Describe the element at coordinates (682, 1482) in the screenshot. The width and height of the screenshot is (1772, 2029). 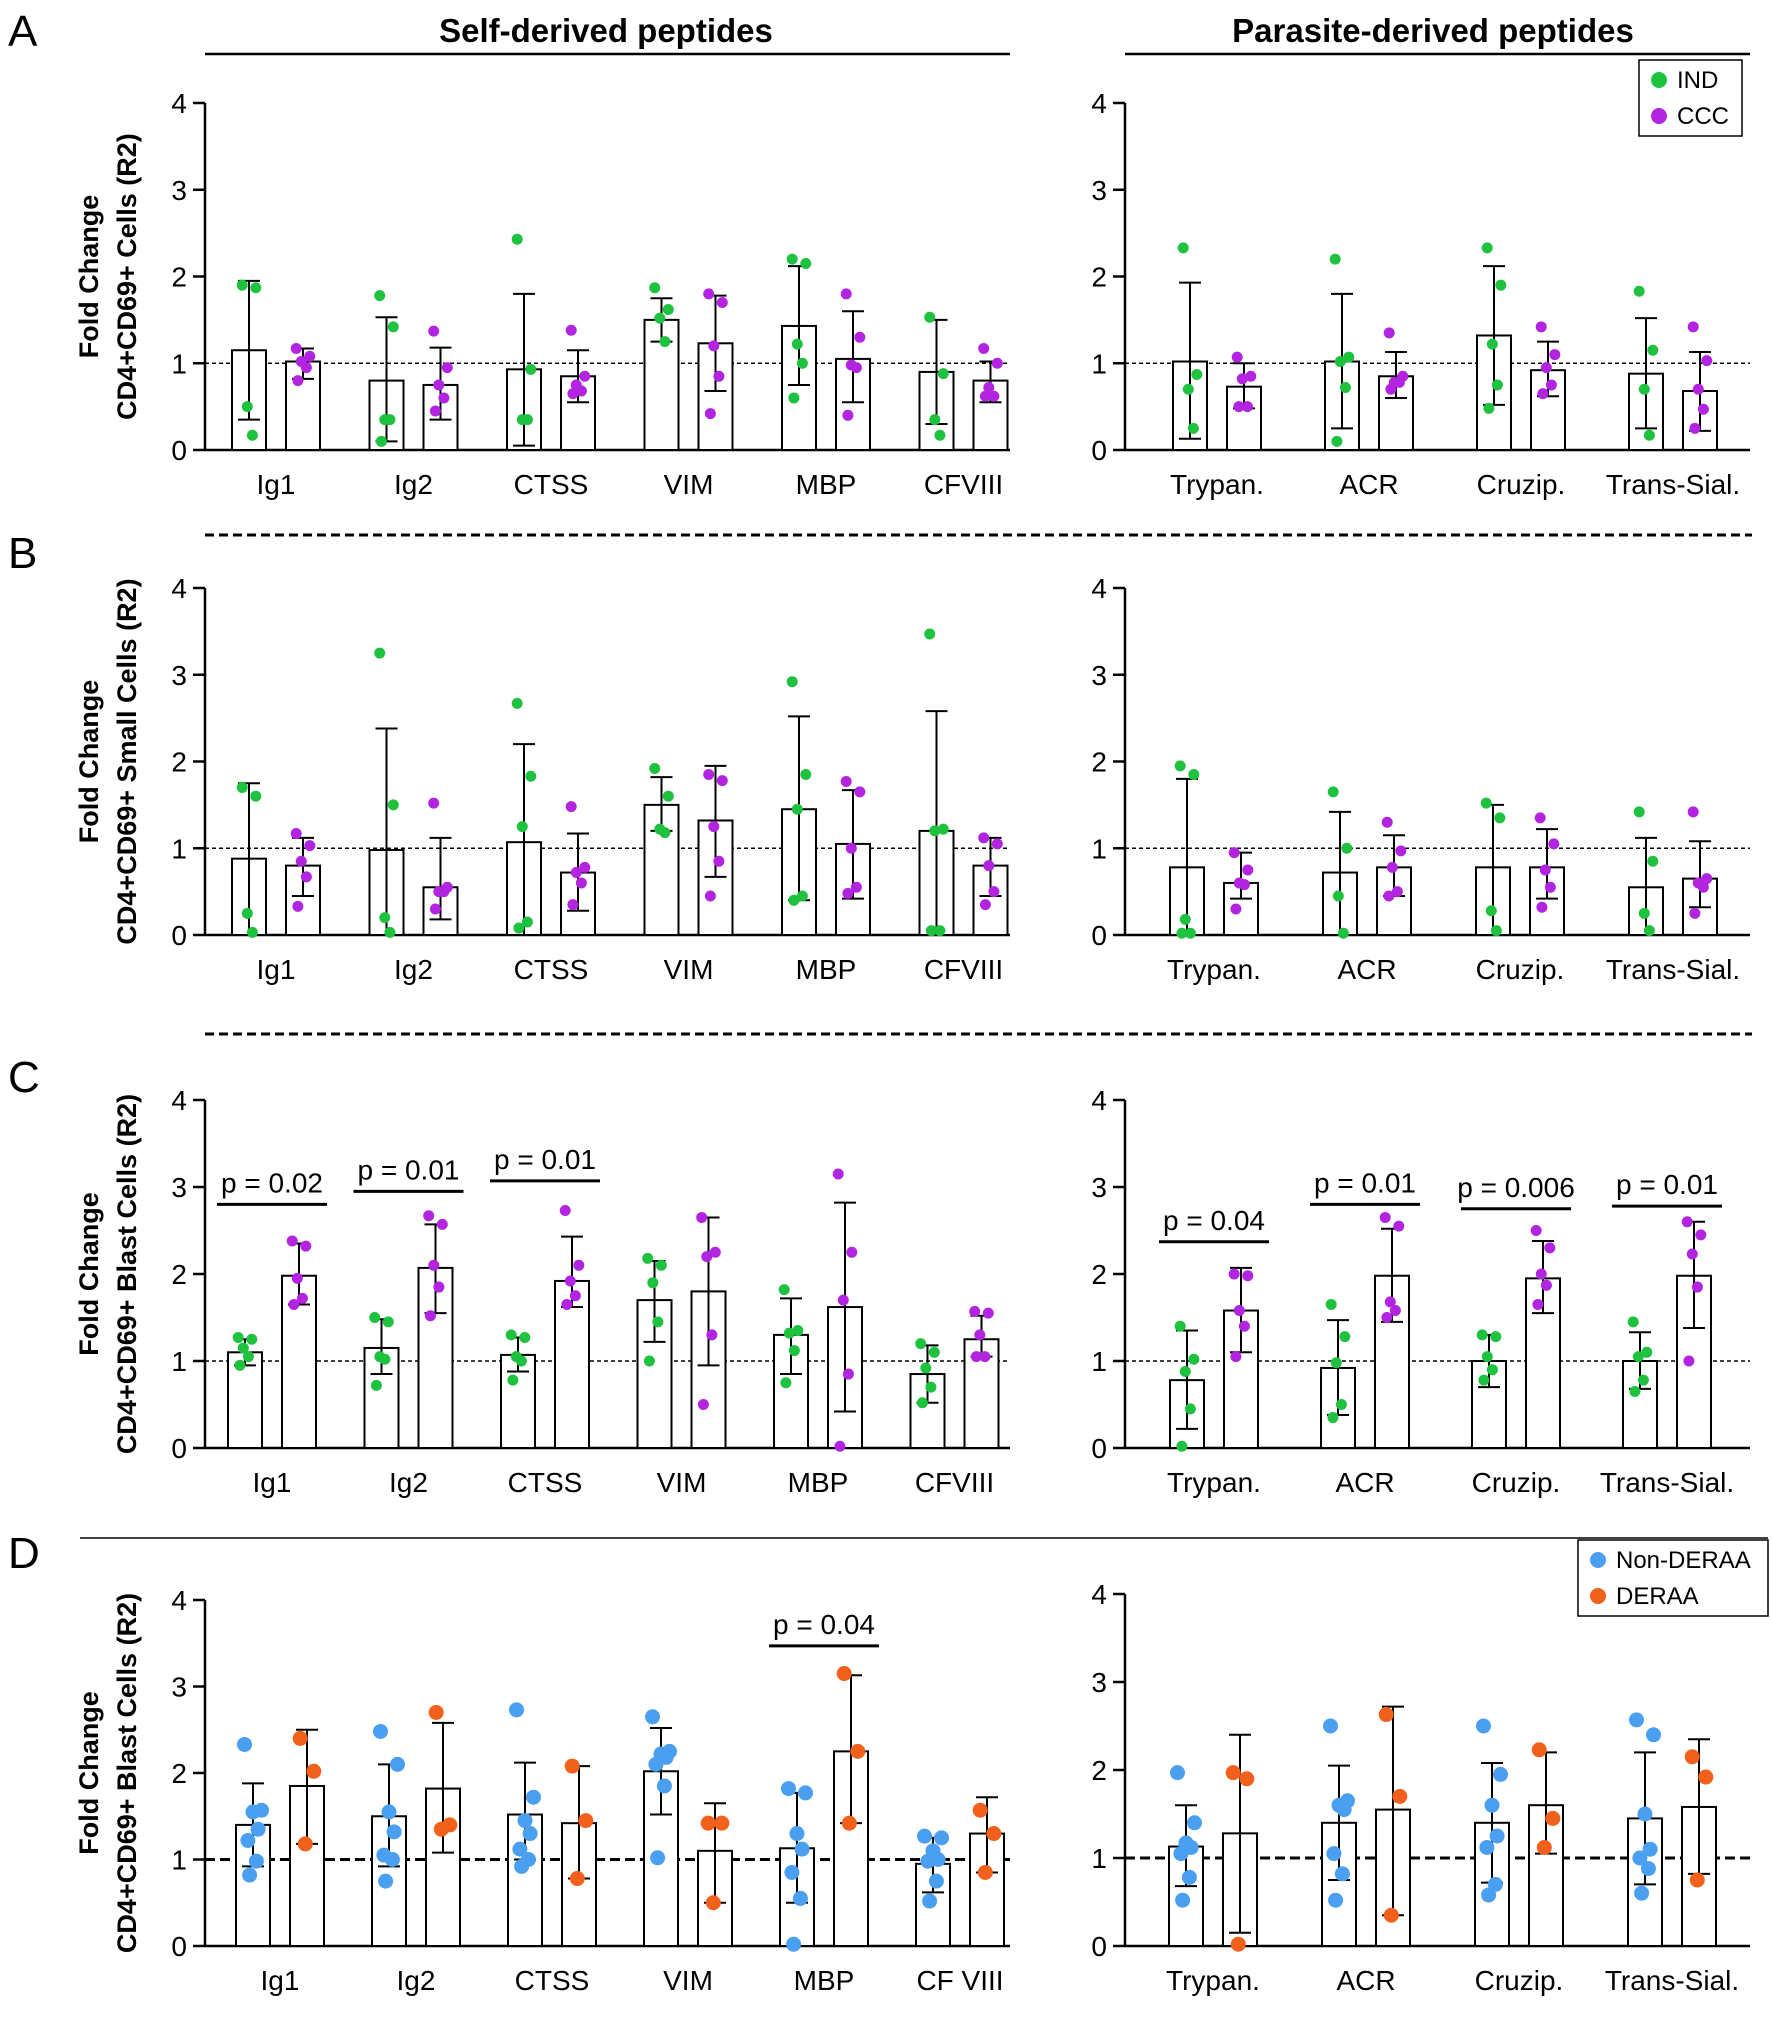
I see `x-category-label: VIM` at that location.